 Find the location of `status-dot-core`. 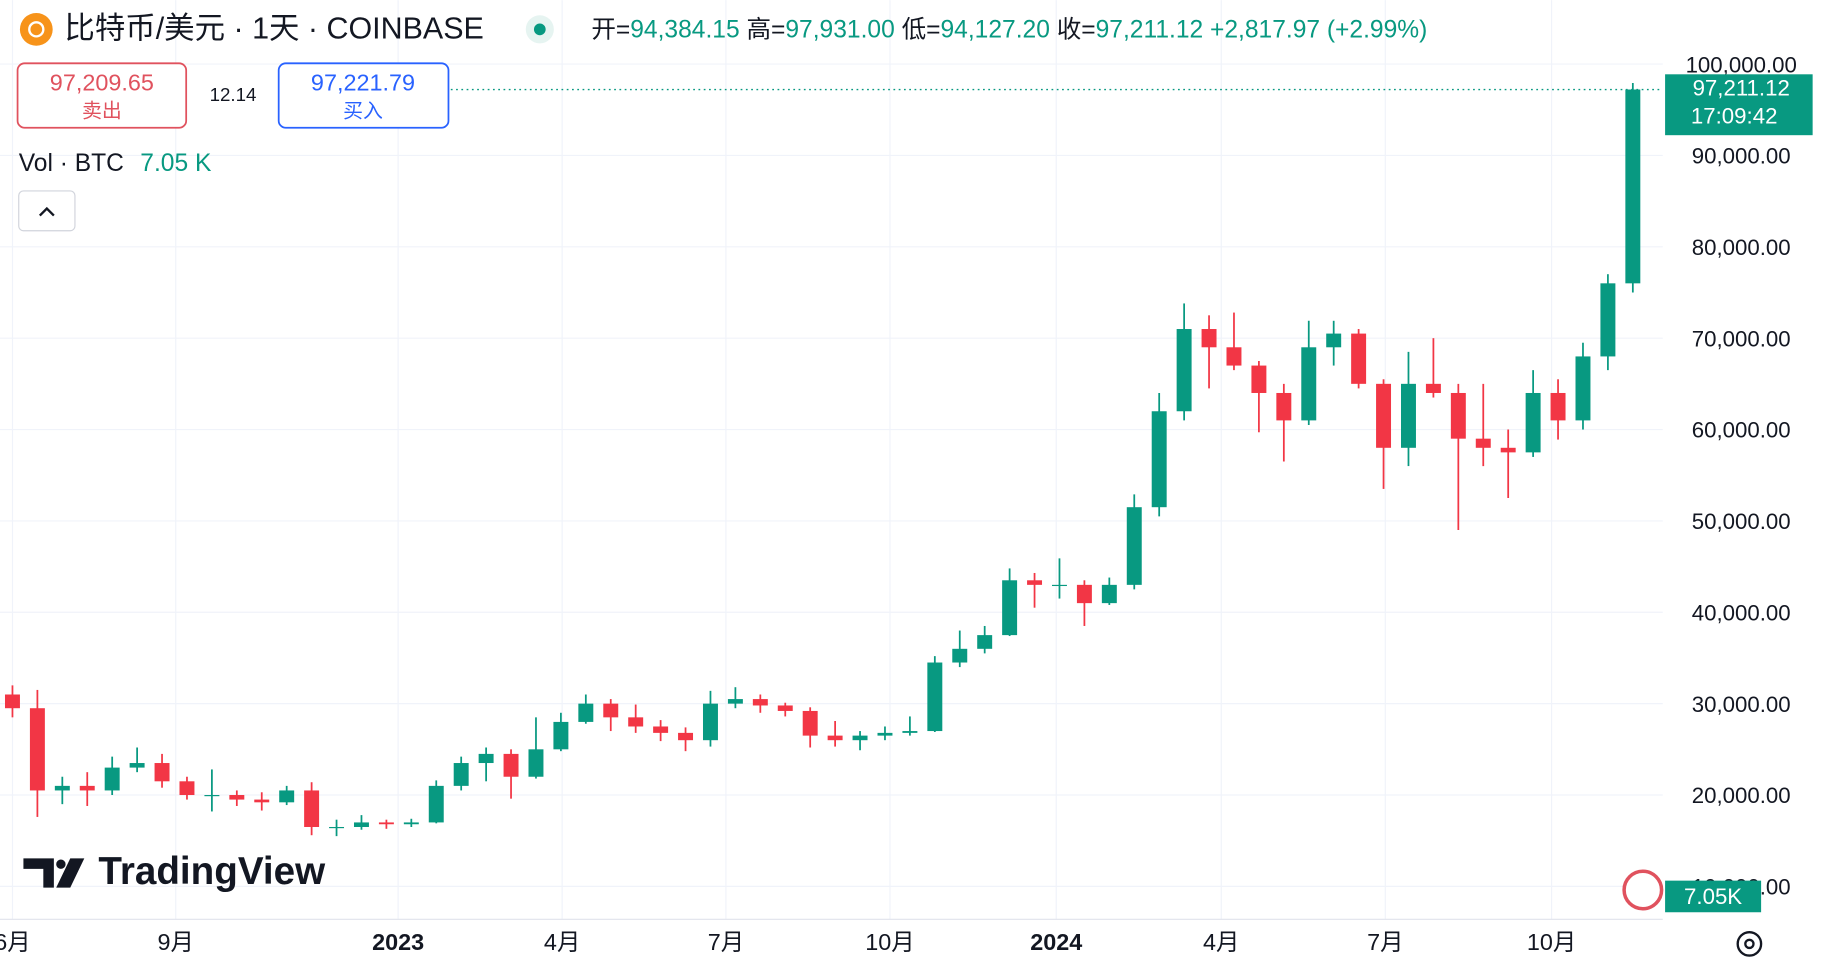

status-dot-core is located at coordinates (539, 29).